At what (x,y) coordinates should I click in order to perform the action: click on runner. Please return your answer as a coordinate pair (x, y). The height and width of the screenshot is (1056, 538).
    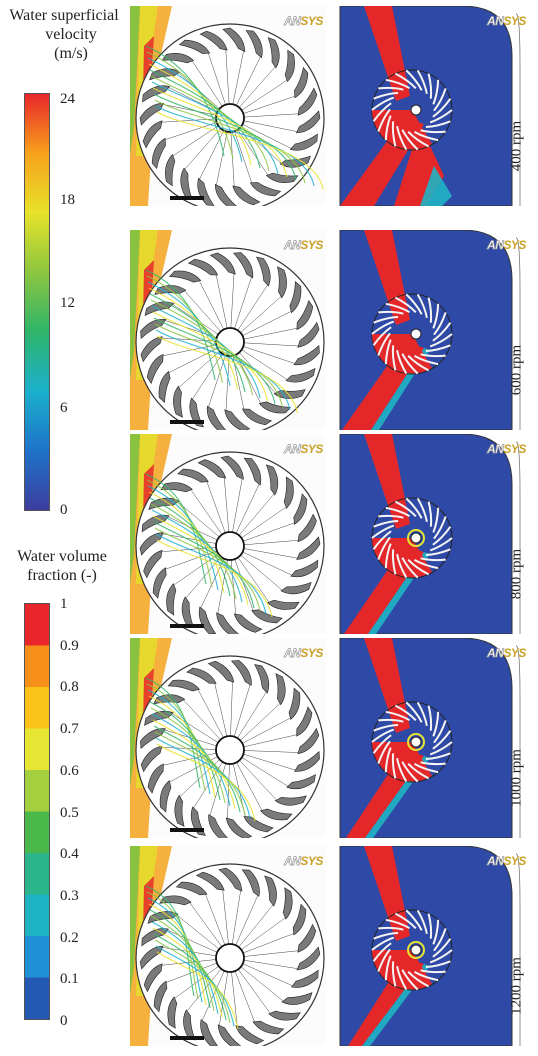
    Looking at the image, I should click on (230, 338).